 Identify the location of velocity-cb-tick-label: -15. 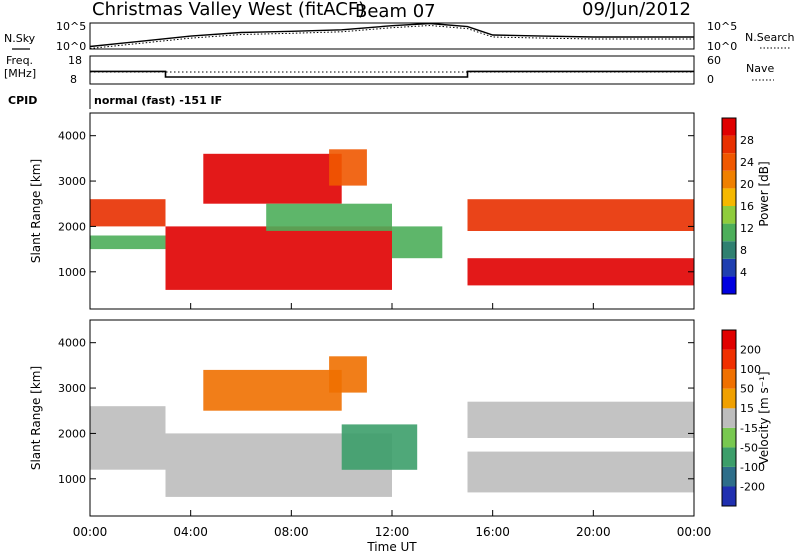
(749, 428).